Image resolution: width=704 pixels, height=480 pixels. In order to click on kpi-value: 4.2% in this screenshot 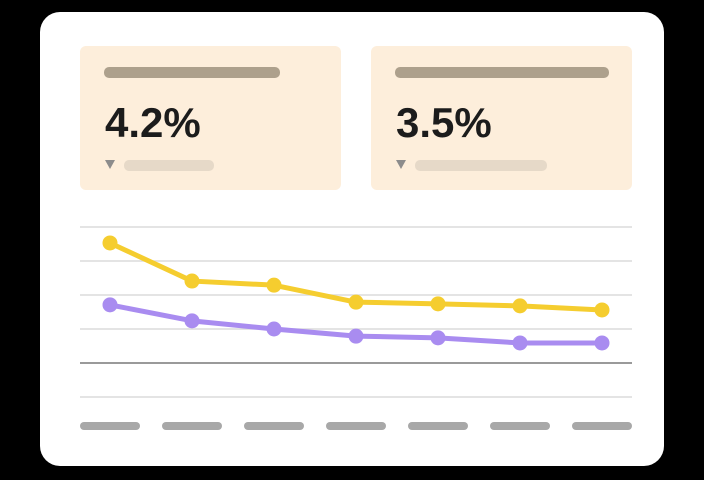, I will do `click(153, 122)`.